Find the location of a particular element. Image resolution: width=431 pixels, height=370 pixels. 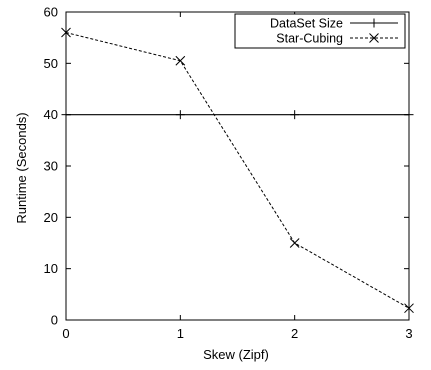

legend-label: Star-Cubing is located at coordinates (309, 39).